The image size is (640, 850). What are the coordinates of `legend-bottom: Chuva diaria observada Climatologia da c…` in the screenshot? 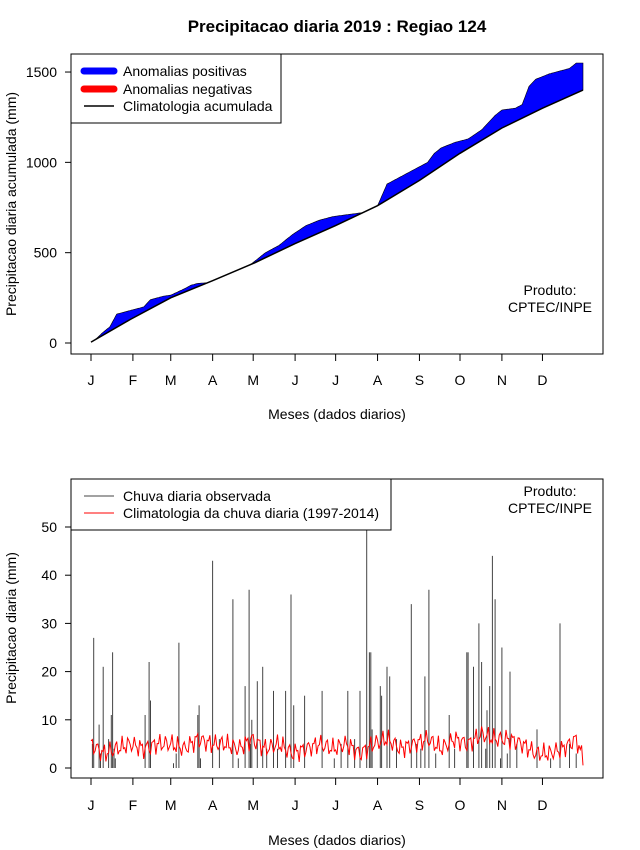 It's located at (231, 504).